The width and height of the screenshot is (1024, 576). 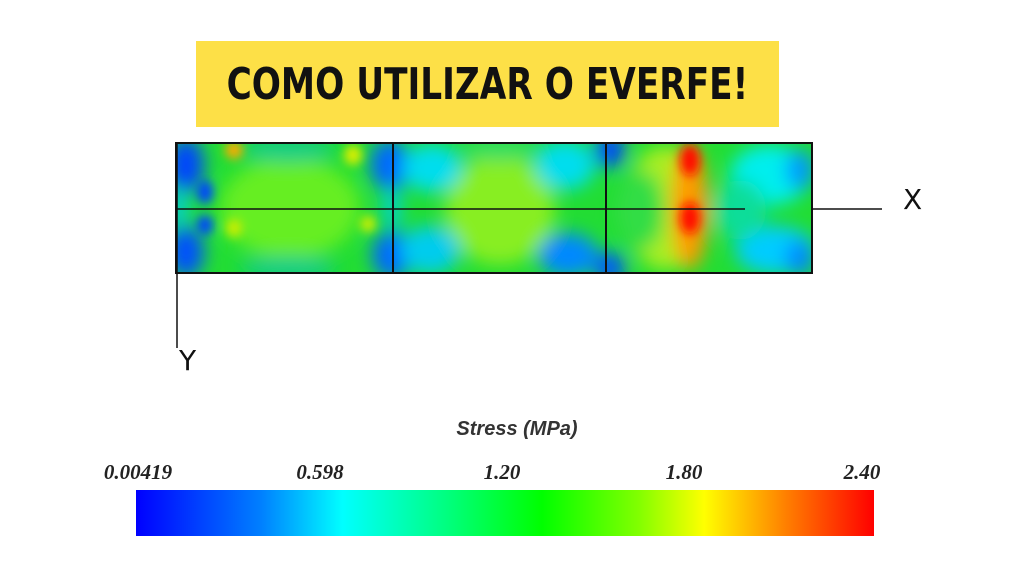 I want to click on legend-tick-1: 0.598, so click(x=320, y=472).